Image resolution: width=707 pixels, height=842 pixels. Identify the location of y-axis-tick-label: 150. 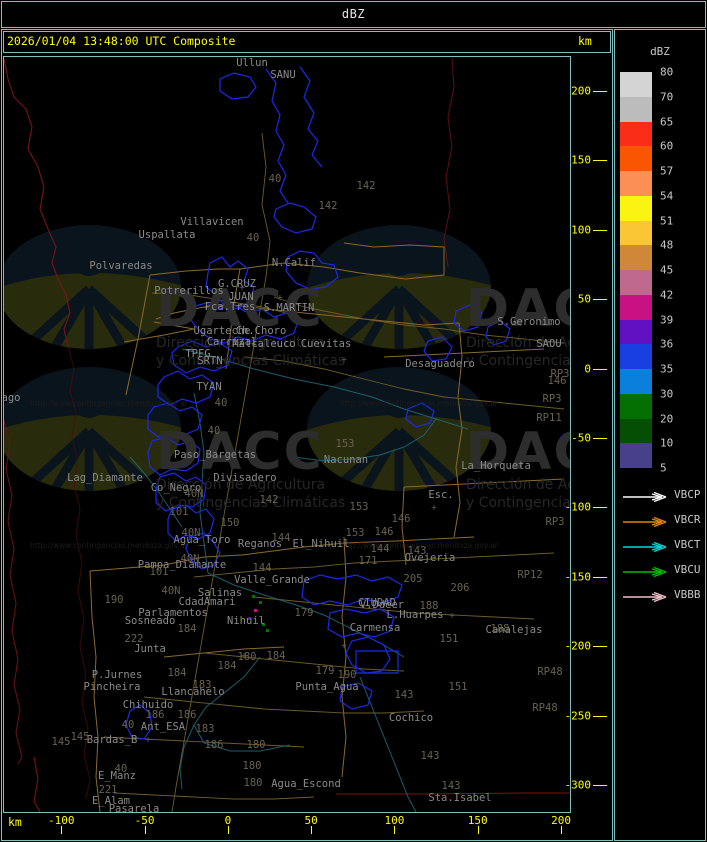
(581, 160).